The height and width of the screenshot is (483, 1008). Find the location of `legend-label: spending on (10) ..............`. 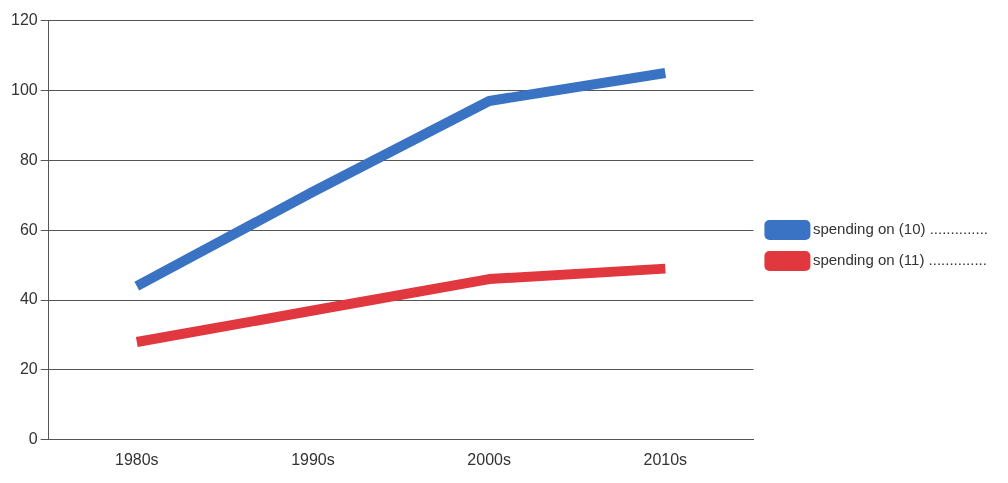

legend-label: spending on (10) .............. is located at coordinates (900, 229).